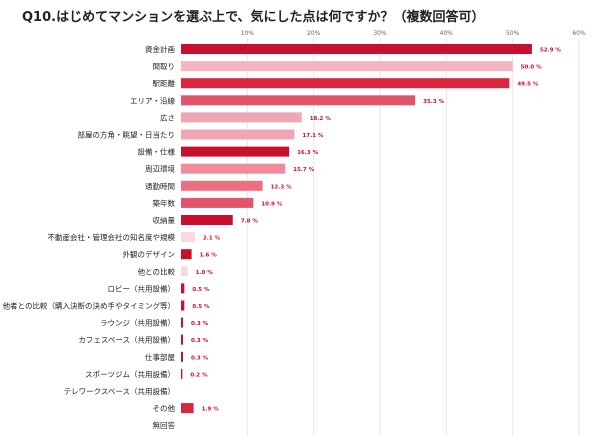 The width and height of the screenshot is (600, 441). I want to click on category-label: 他者との比較（購入決断の決め手やタイミング等）, so click(89, 306).